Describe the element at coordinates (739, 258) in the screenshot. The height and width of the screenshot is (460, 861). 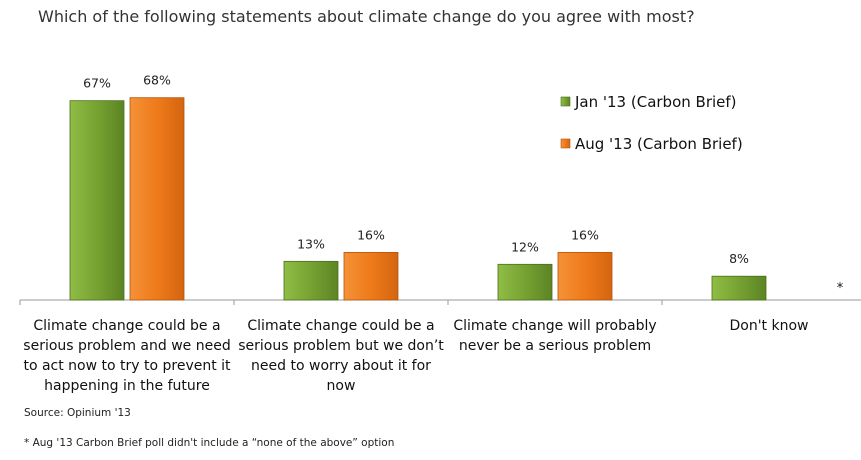
I see `data-label-series-0-cat-3: 8%` at that location.